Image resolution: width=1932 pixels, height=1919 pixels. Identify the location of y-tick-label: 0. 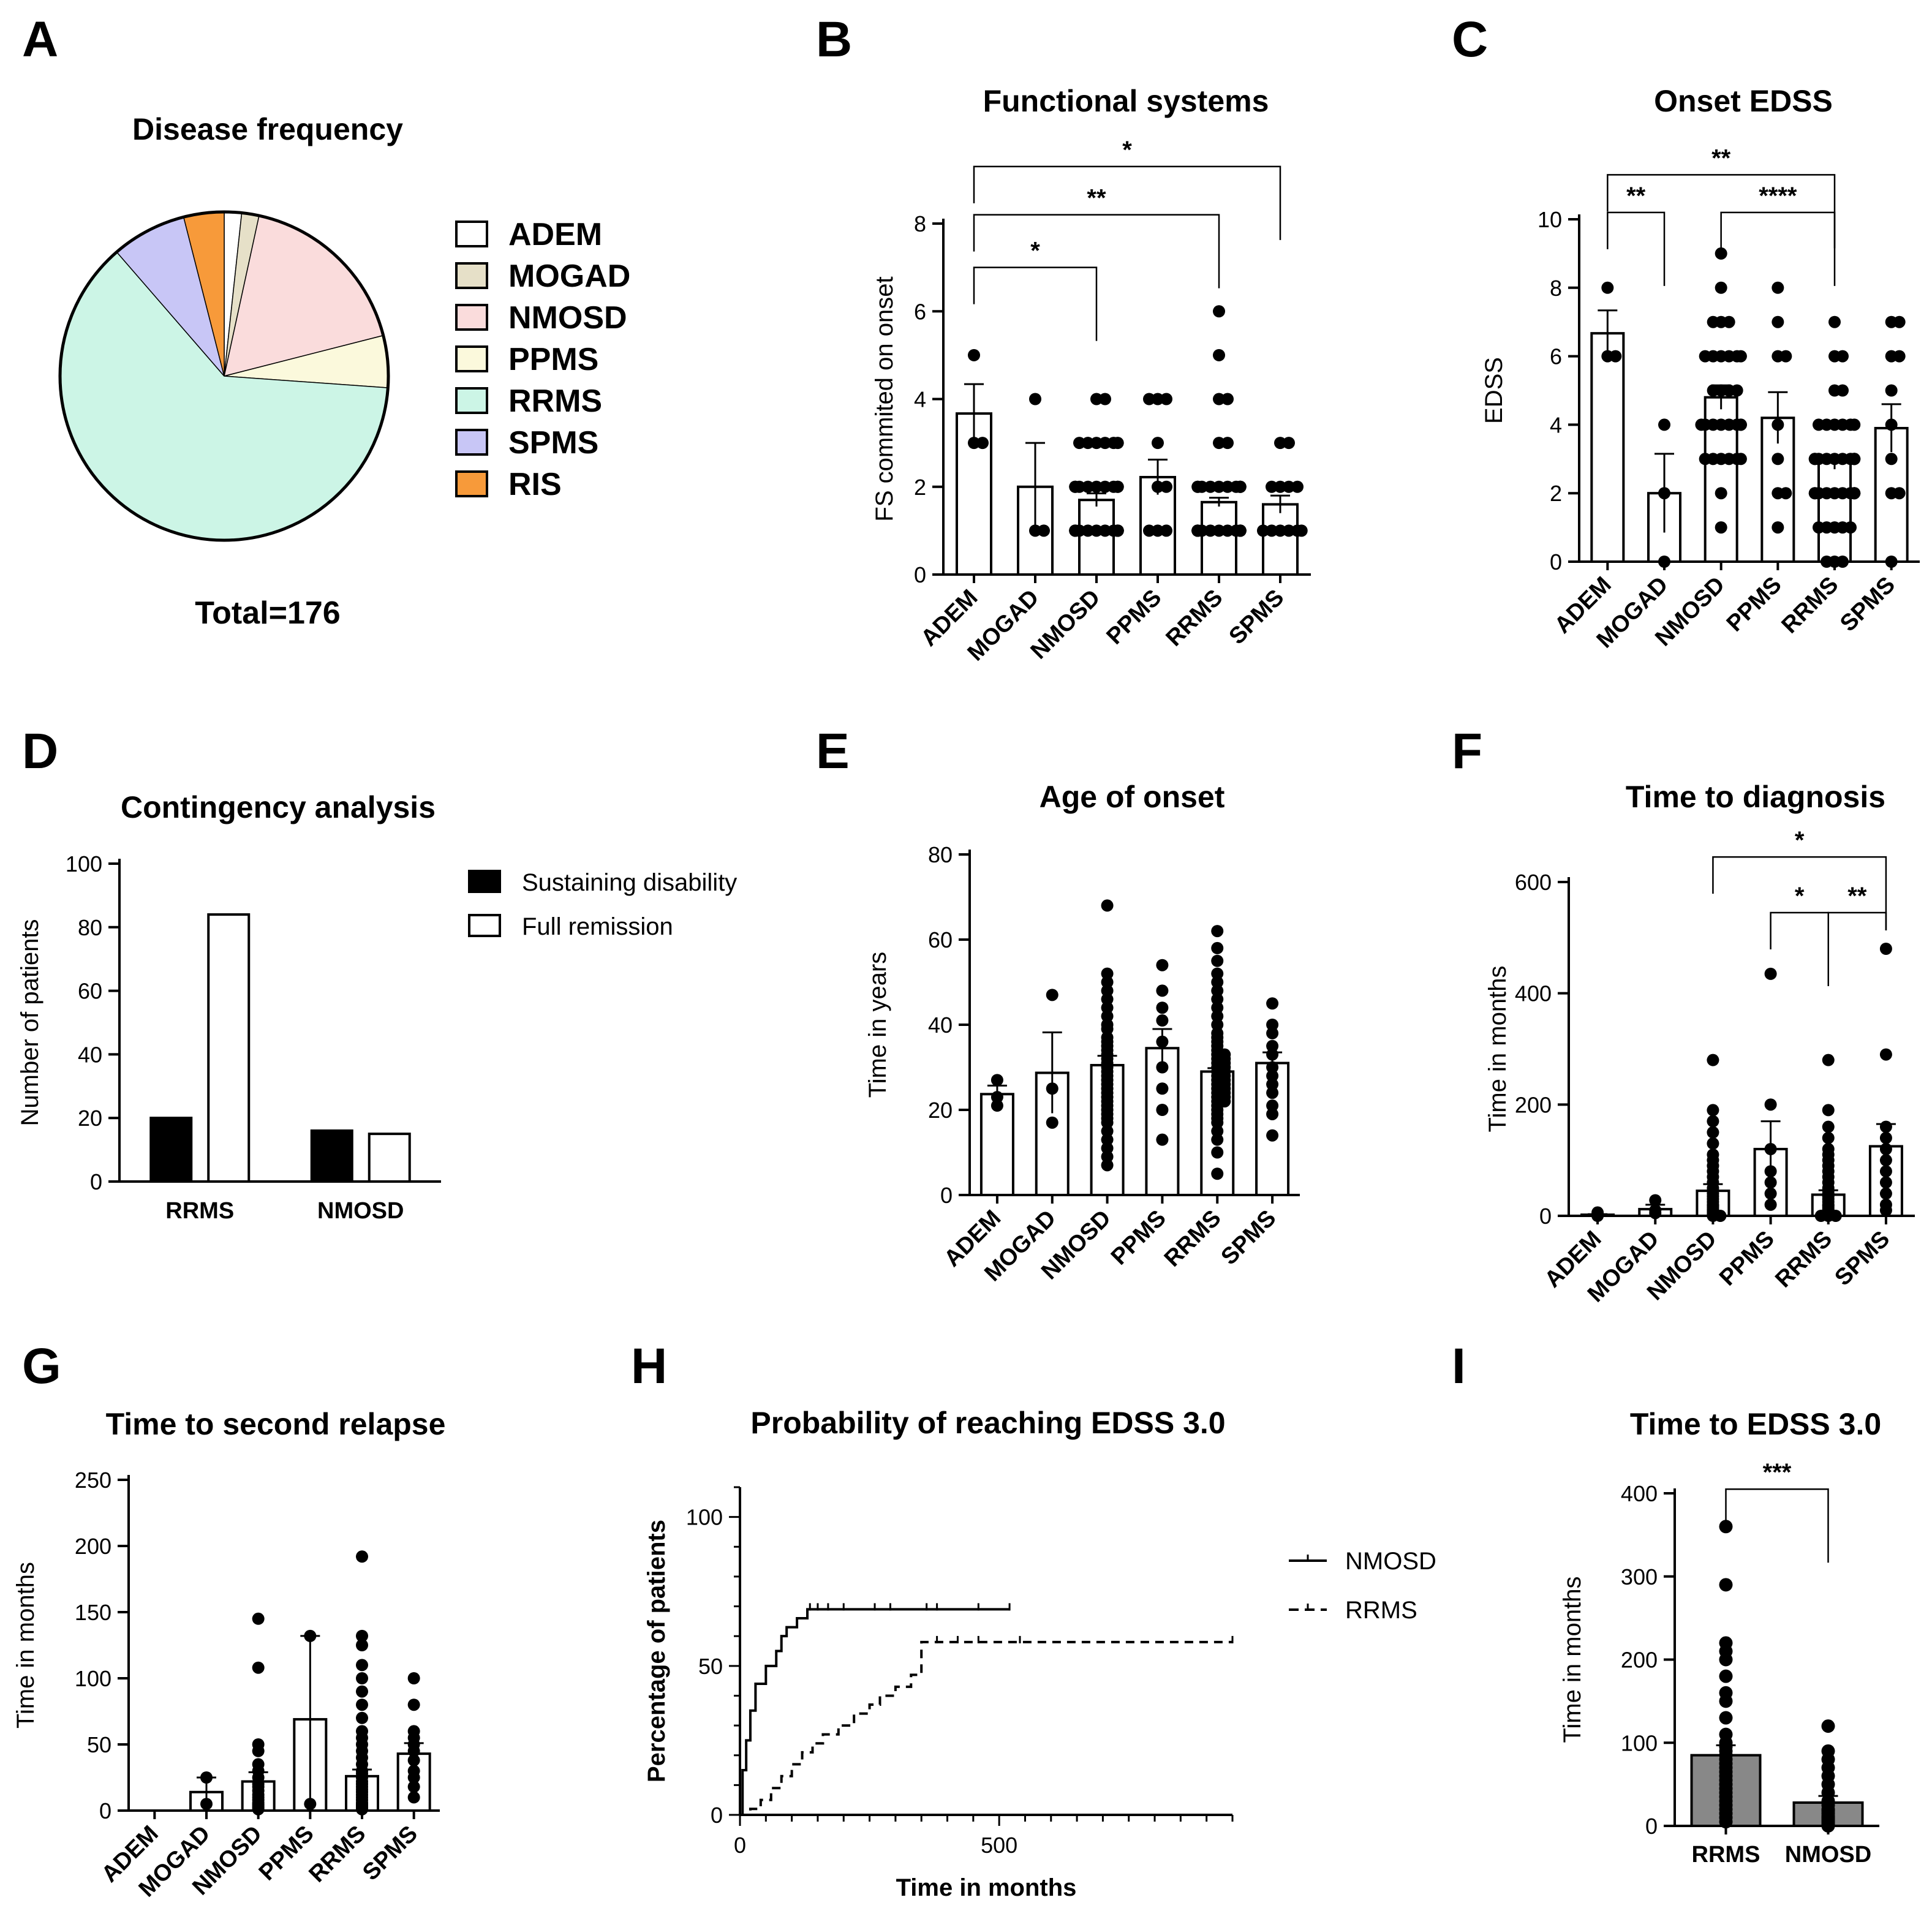
(1545, 1216).